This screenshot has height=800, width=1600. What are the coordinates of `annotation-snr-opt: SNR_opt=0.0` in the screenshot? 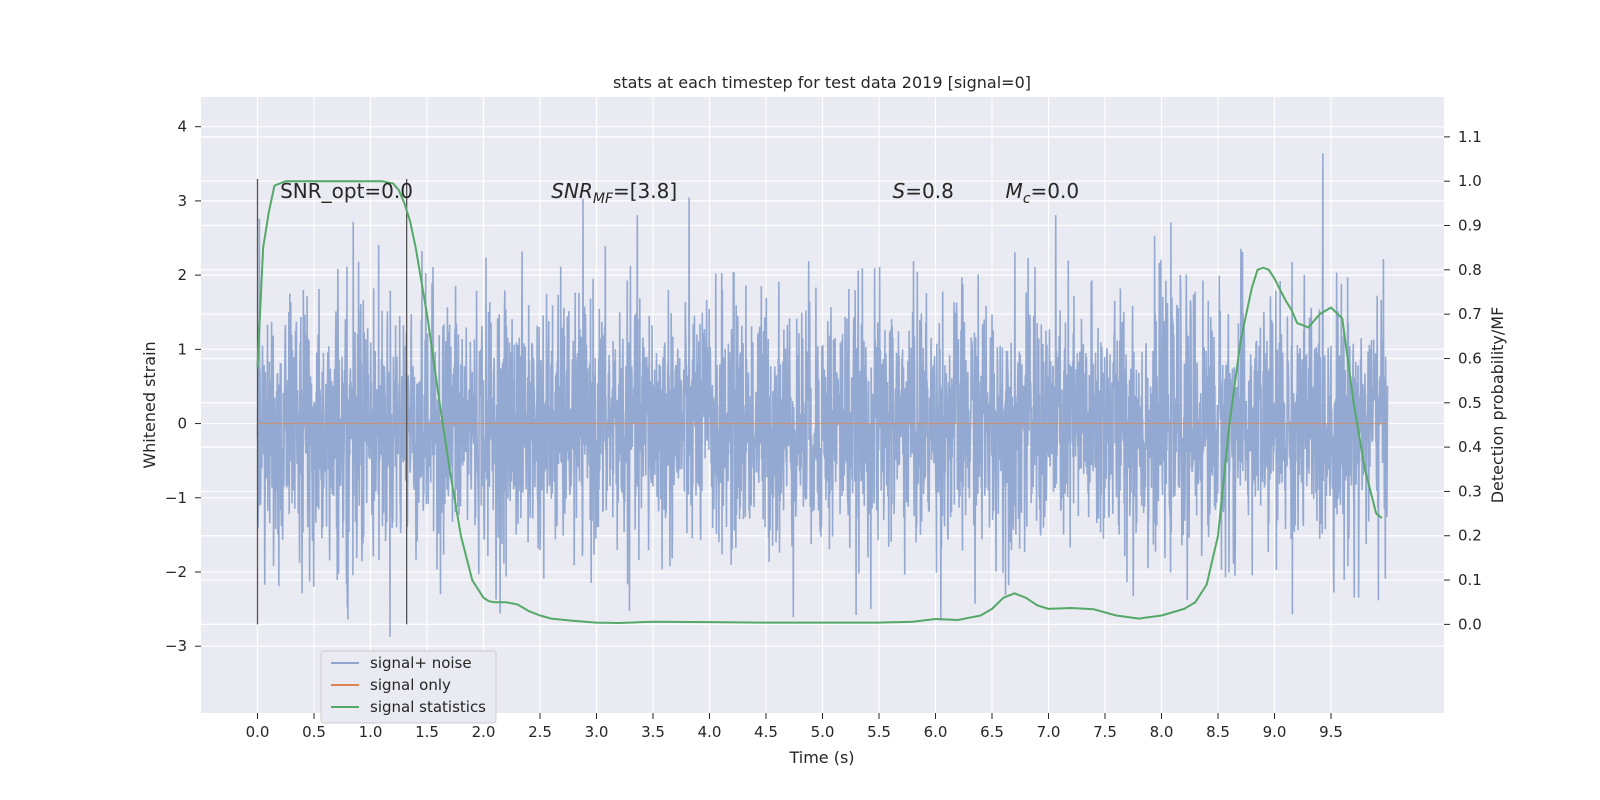 It's located at (346, 191).